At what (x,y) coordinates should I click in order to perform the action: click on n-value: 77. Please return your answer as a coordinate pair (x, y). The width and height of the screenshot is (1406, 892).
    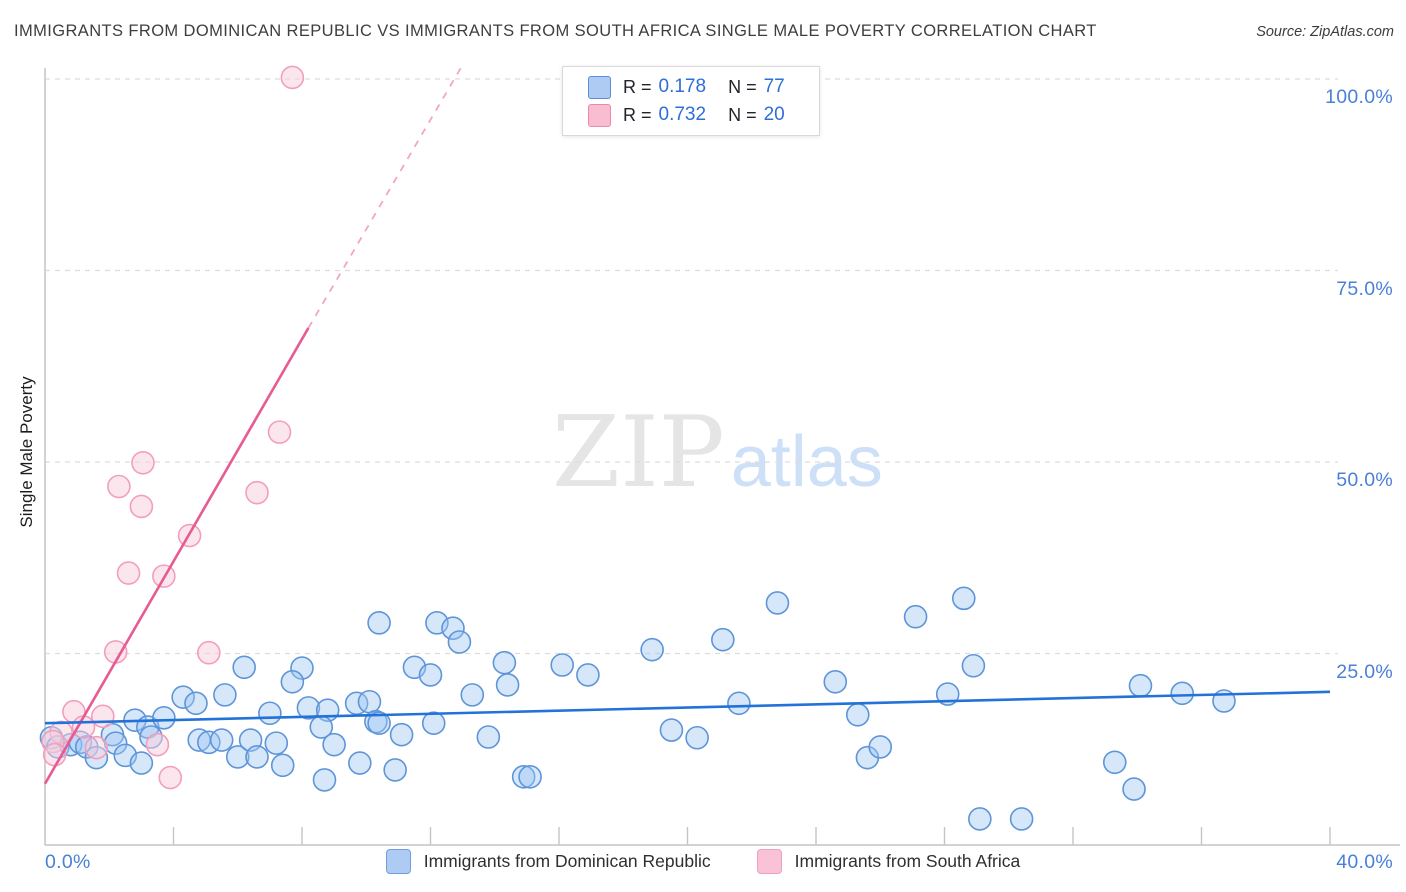
    Looking at the image, I should click on (774, 86).